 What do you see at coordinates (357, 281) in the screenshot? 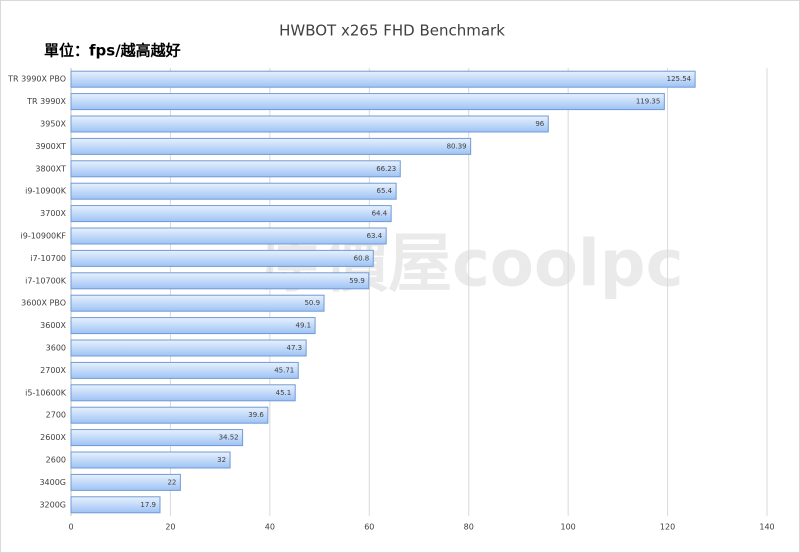
I see `data-label: 59.9` at bounding box center [357, 281].